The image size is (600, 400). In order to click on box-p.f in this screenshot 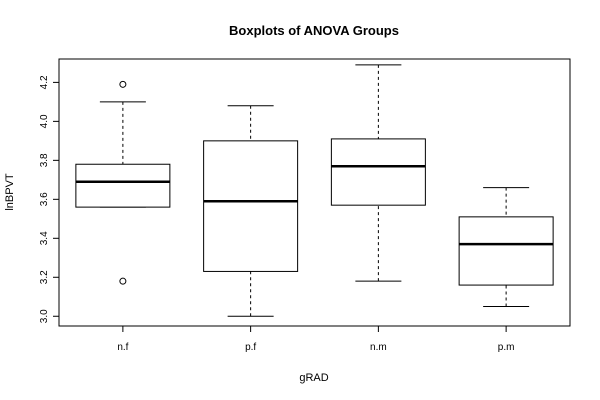, I will do `click(251, 211)`.